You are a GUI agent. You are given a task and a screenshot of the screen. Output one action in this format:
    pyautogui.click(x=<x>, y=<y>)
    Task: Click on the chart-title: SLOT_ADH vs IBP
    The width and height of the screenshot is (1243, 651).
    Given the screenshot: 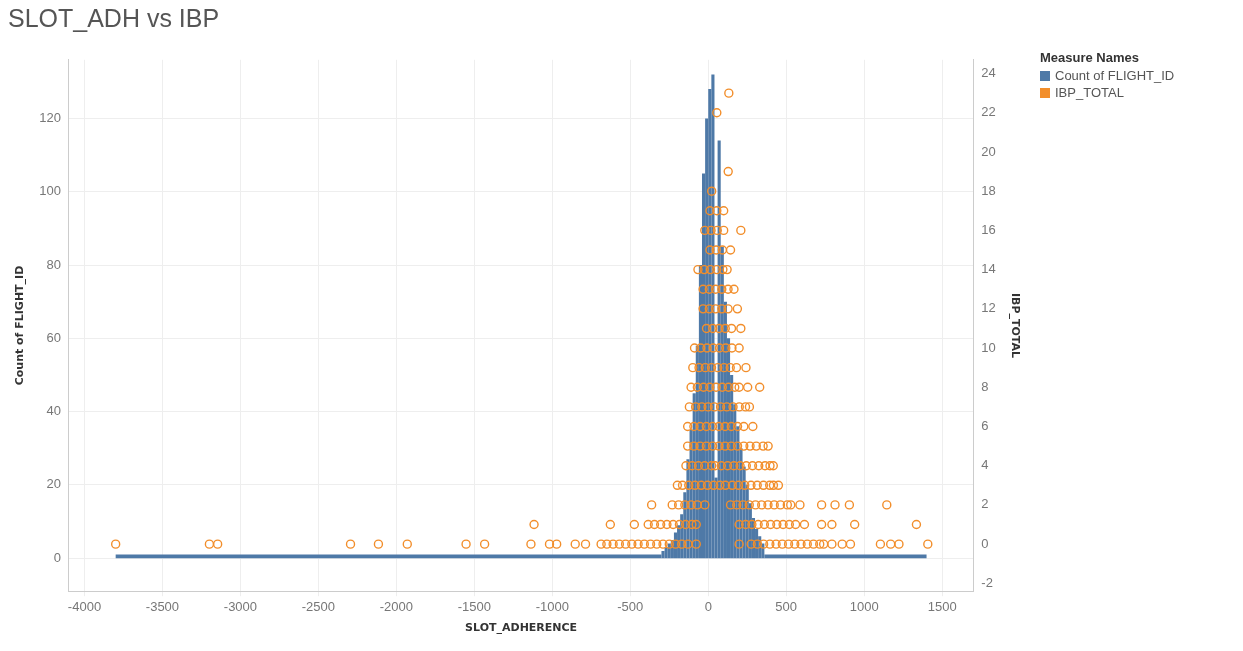 What is the action you would take?
    pyautogui.click(x=114, y=18)
    